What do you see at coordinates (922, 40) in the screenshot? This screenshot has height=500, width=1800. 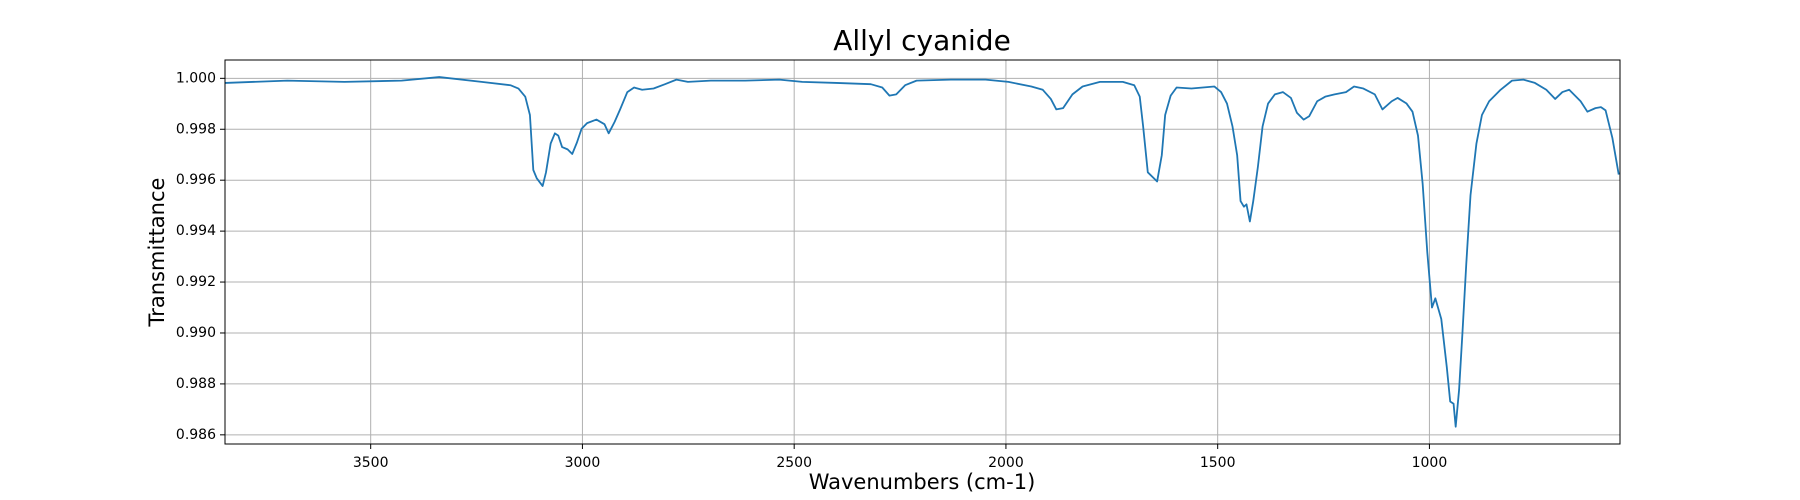 I see `chart-title: Allyl cyanide` at bounding box center [922, 40].